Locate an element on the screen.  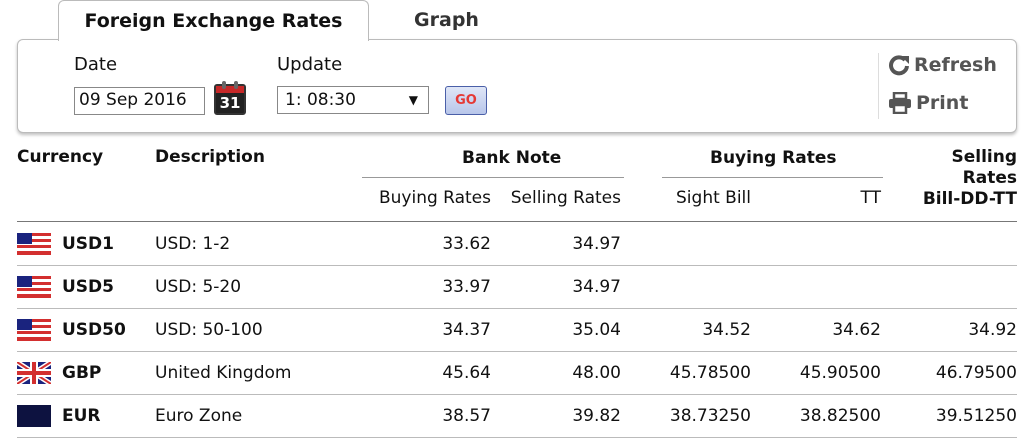
header-bottom-border is located at coordinates (517, 221).